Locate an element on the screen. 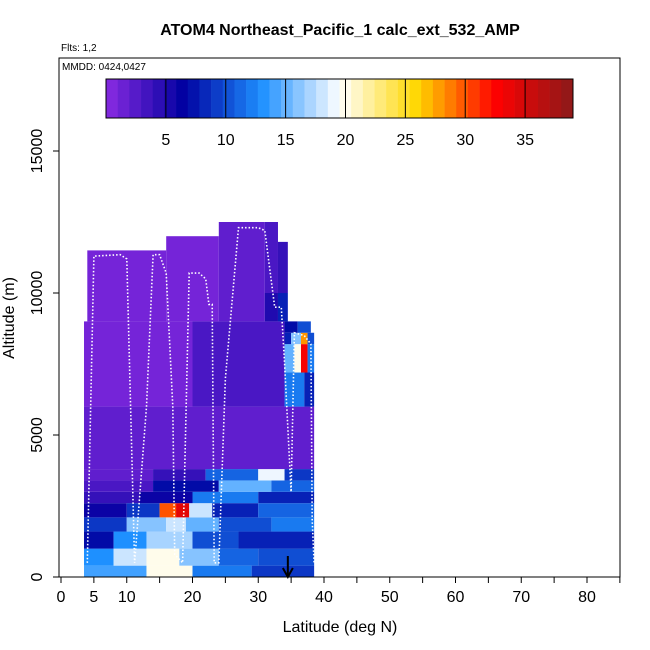 This screenshot has width=650, height=650. x-tick-label: 5 is located at coordinates (93, 597).